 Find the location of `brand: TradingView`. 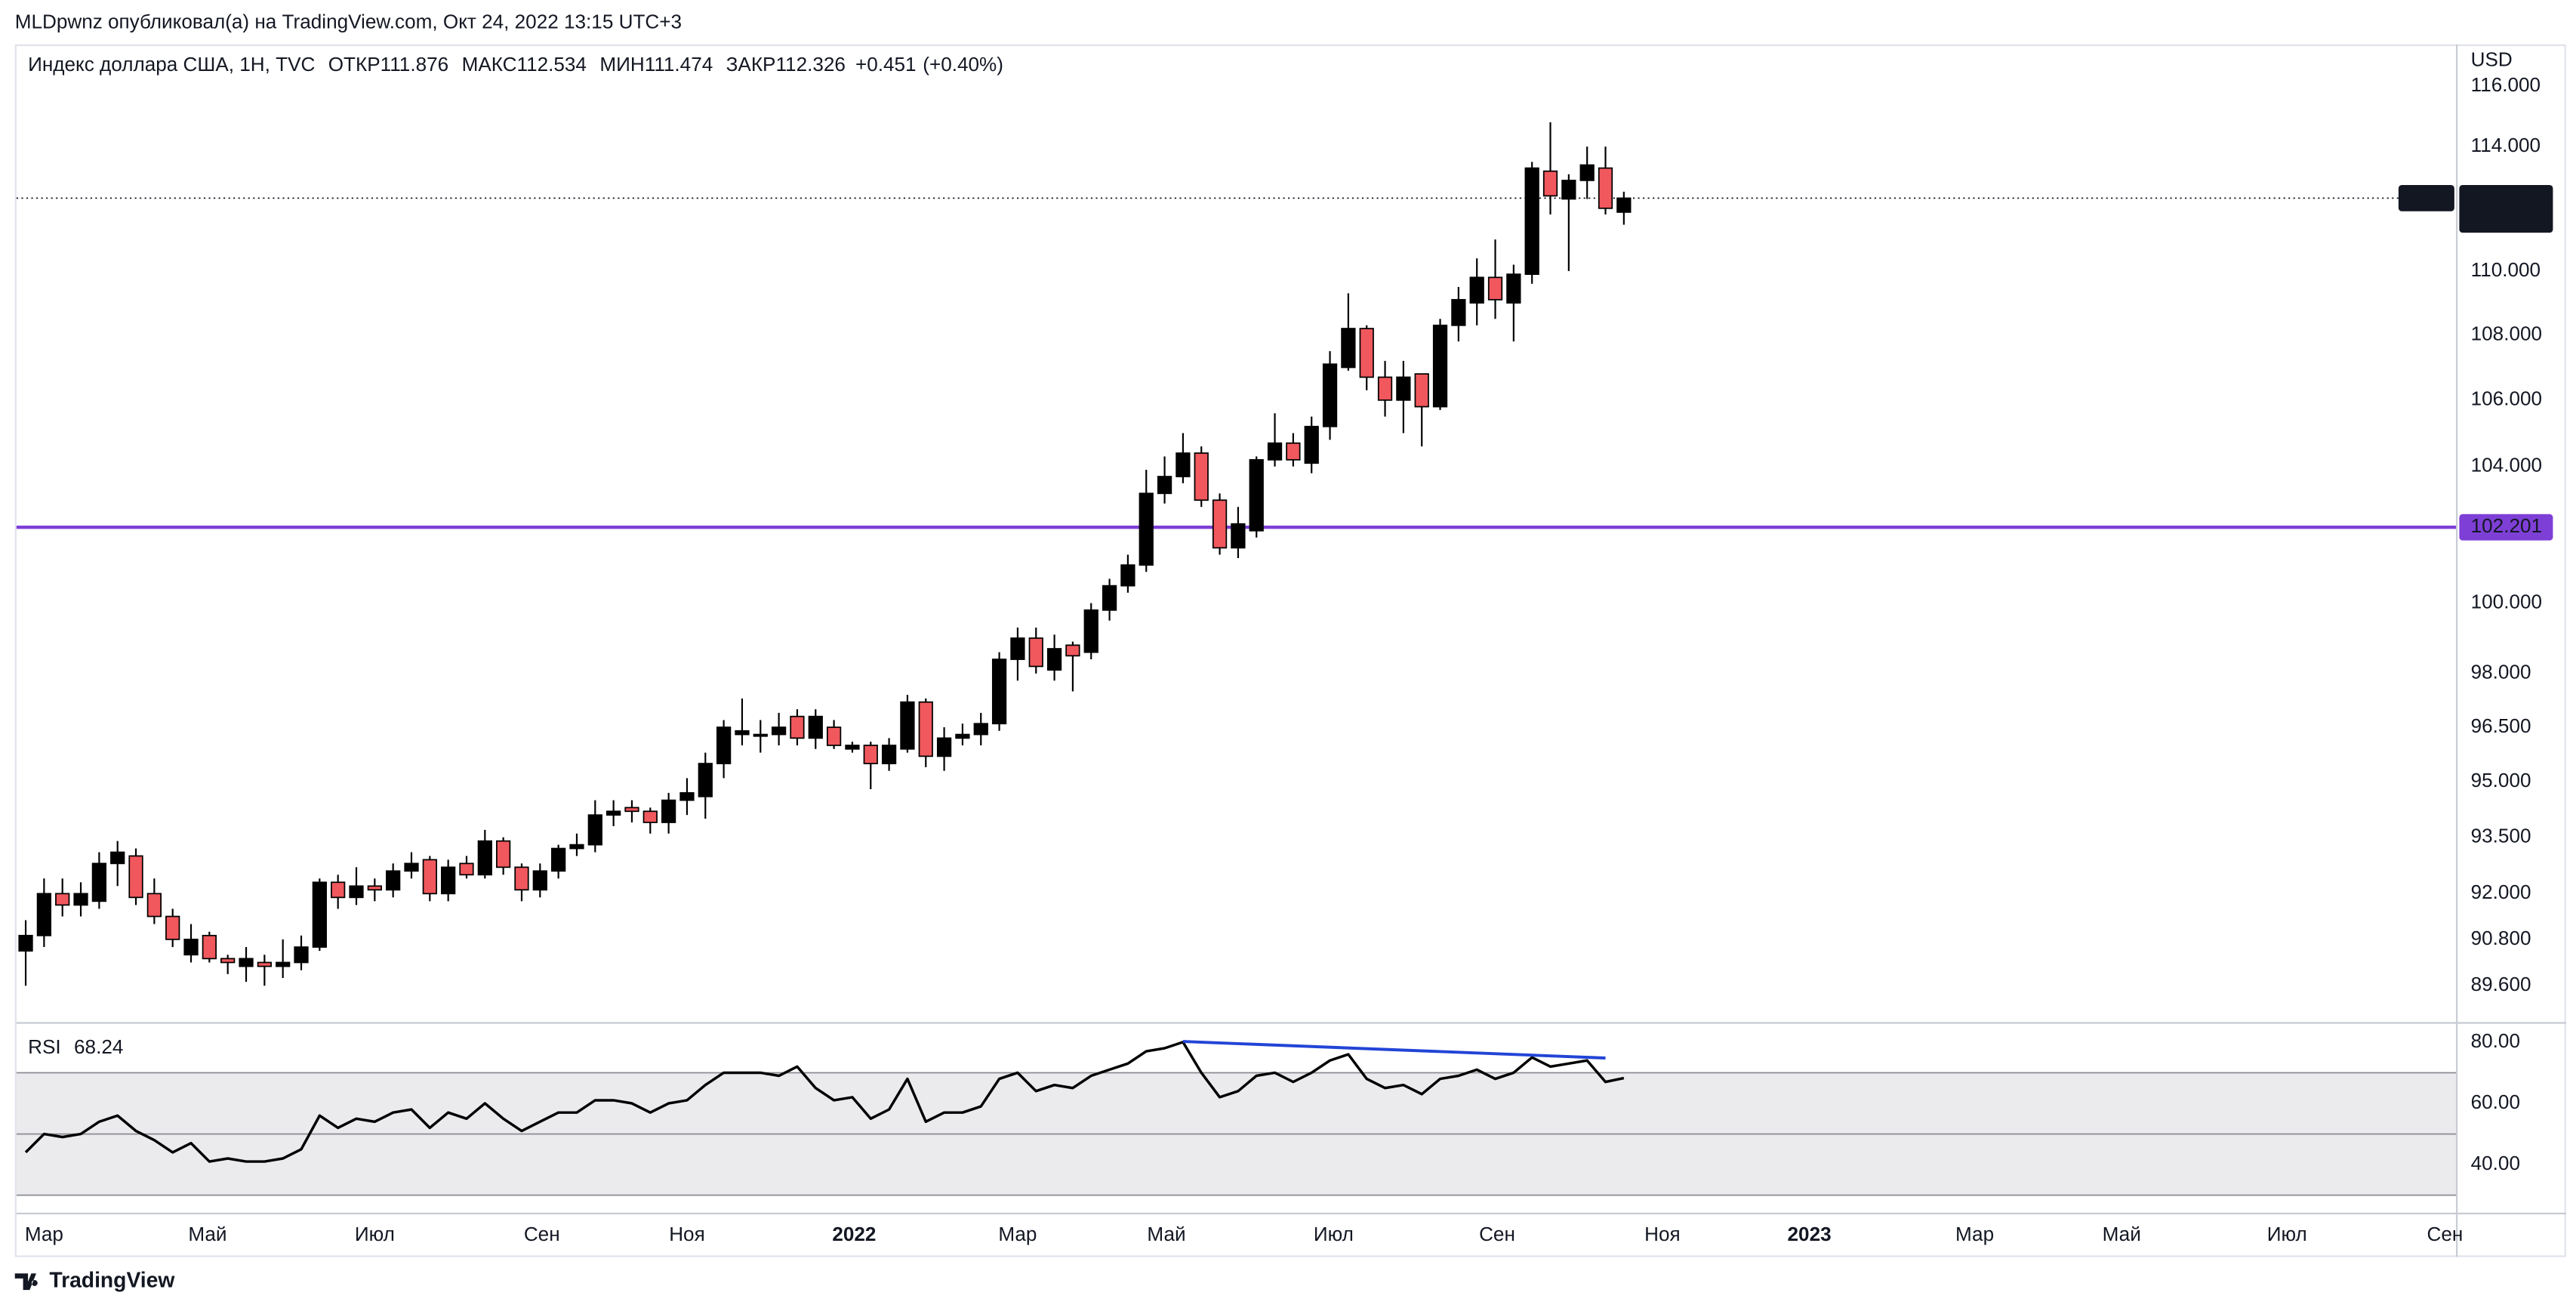

brand: TradingView is located at coordinates (112, 1280).